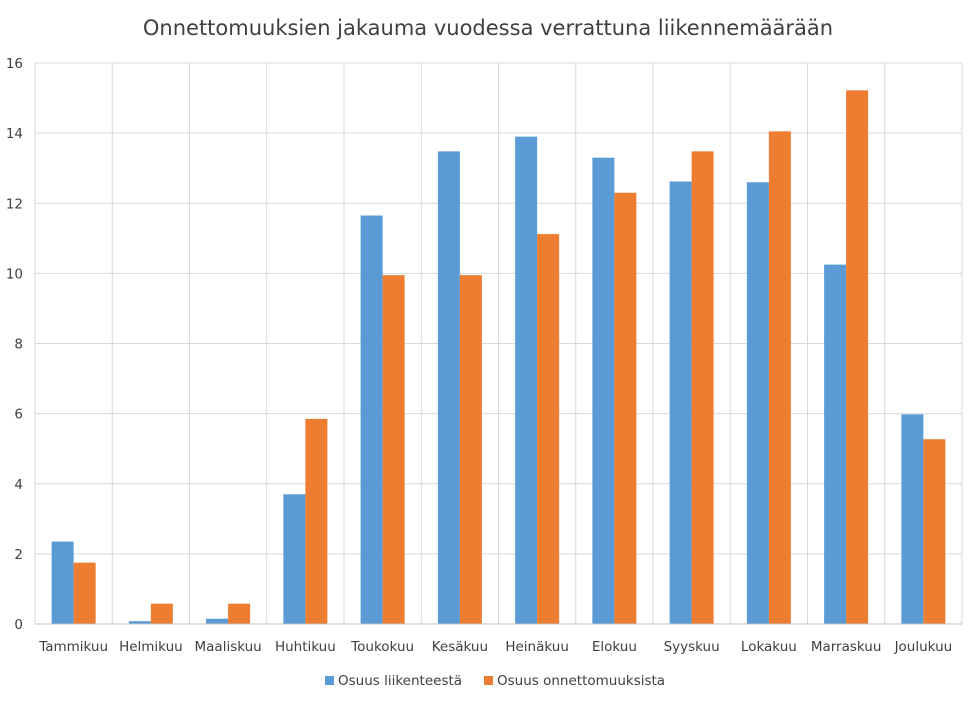 This screenshot has height=703, width=975. What do you see at coordinates (400, 681) in the screenshot?
I see `legend-label: Osuus liikenteestä` at bounding box center [400, 681].